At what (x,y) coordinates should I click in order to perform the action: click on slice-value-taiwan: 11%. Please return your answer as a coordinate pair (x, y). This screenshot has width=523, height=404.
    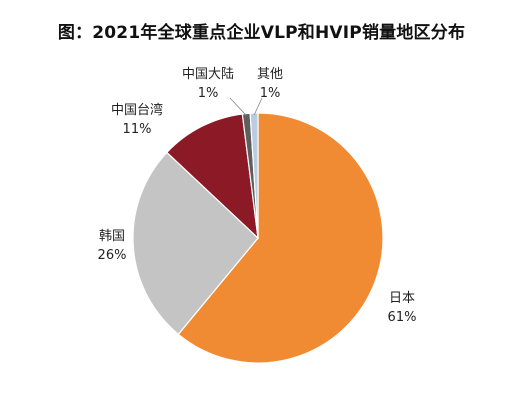
    Looking at the image, I should click on (137, 129).